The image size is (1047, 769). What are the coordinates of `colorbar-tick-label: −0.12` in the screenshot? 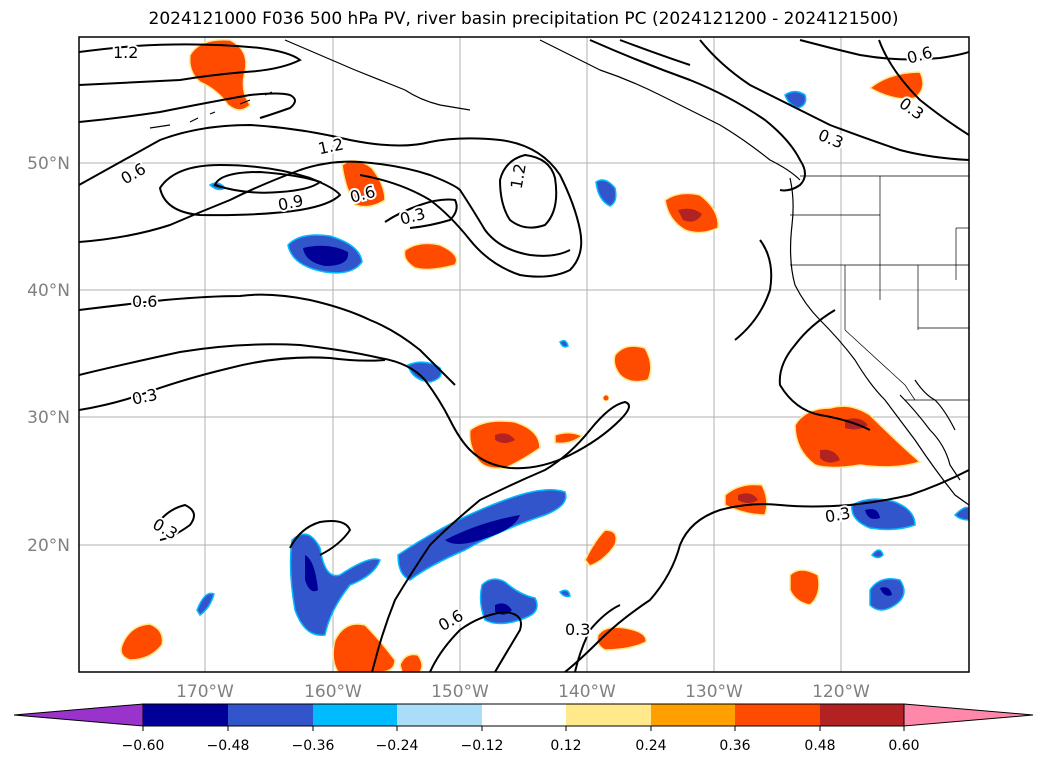 It's located at (482, 746).